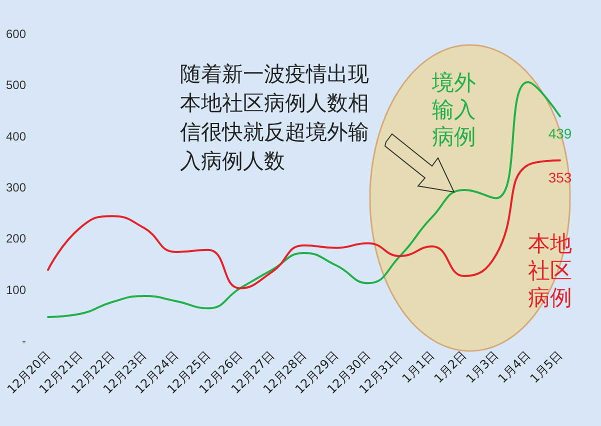 The width and height of the screenshot is (601, 426). Describe the element at coordinates (560, 177) in the screenshot. I see `data-label: 353` at that location.